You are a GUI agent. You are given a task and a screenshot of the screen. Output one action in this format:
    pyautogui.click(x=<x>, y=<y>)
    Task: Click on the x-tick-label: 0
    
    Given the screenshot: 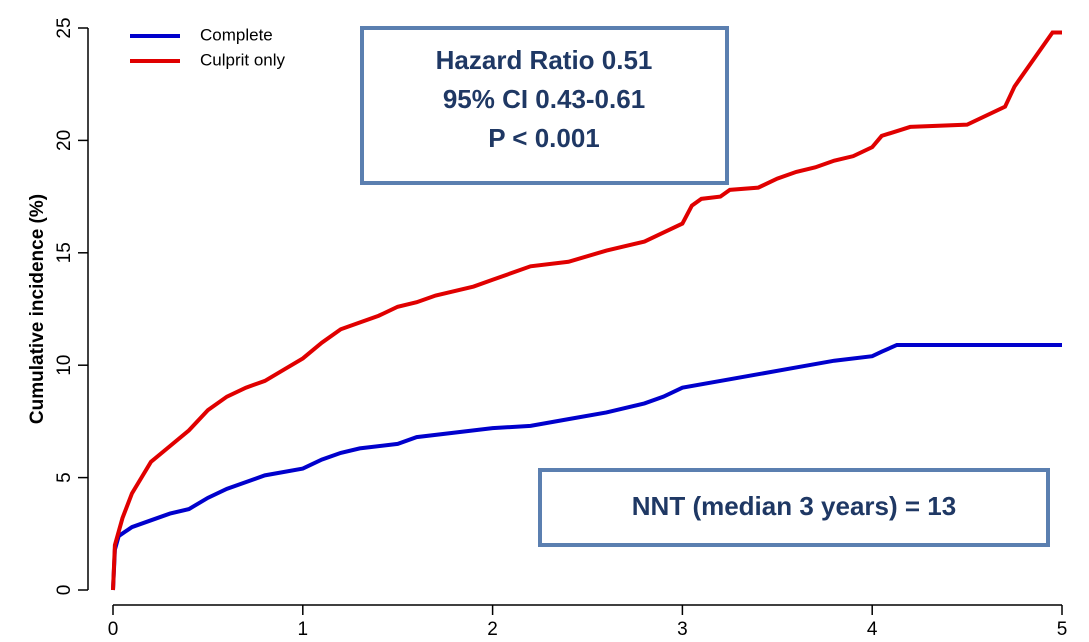 What is the action you would take?
    pyautogui.click(x=113, y=629)
    